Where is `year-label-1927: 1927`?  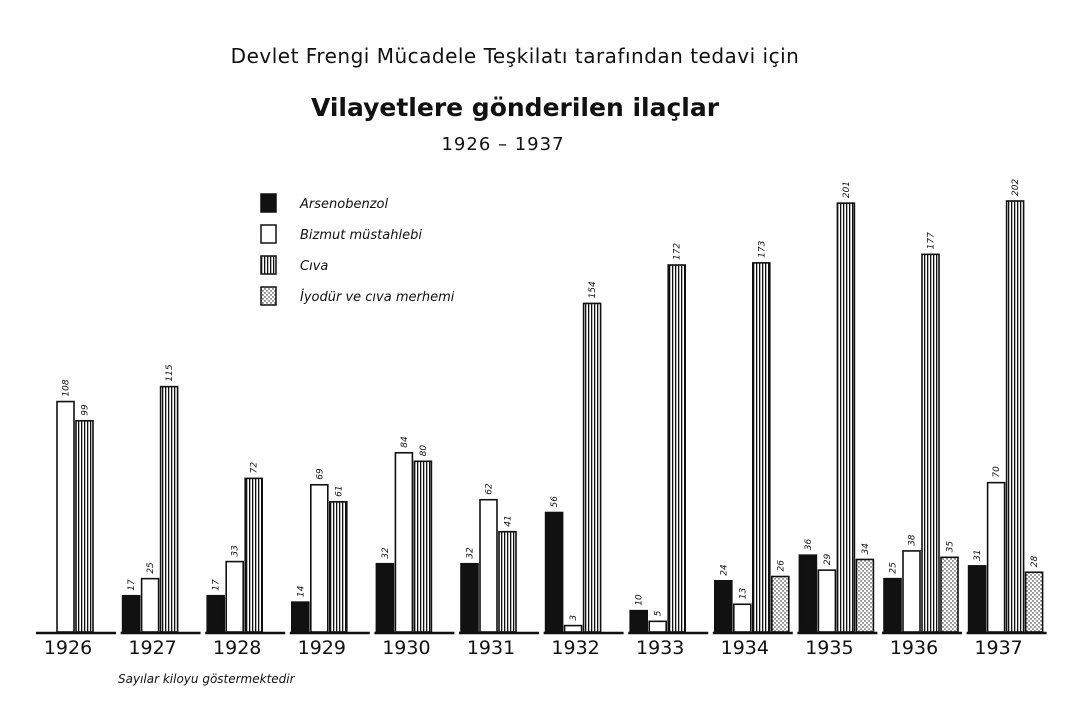 year-label-1927: 1927 is located at coordinates (152, 648).